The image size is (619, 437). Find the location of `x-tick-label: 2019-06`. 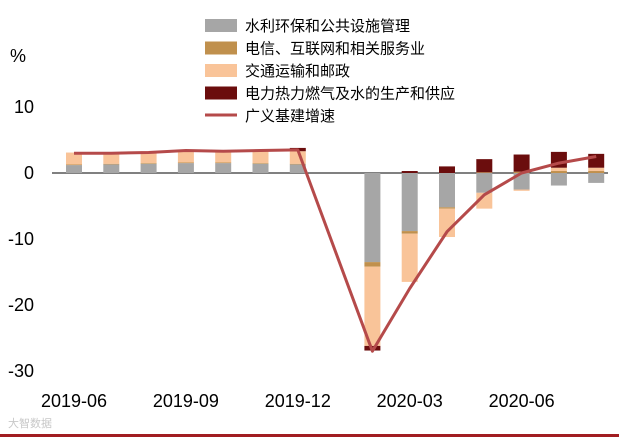

x-tick-label: 2019-06 is located at coordinates (74, 401).